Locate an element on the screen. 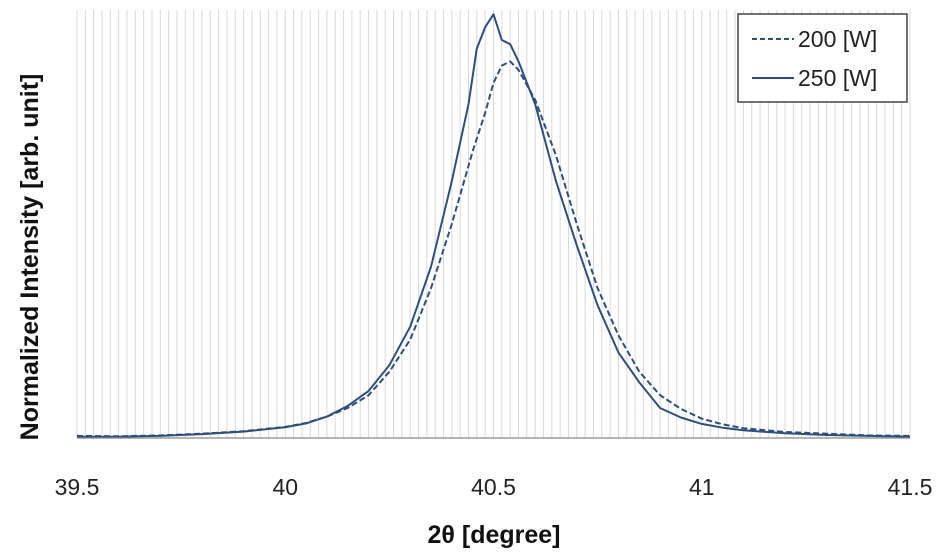 This screenshot has height=559, width=941. x-tick-label: 41.5 is located at coordinates (910, 487).